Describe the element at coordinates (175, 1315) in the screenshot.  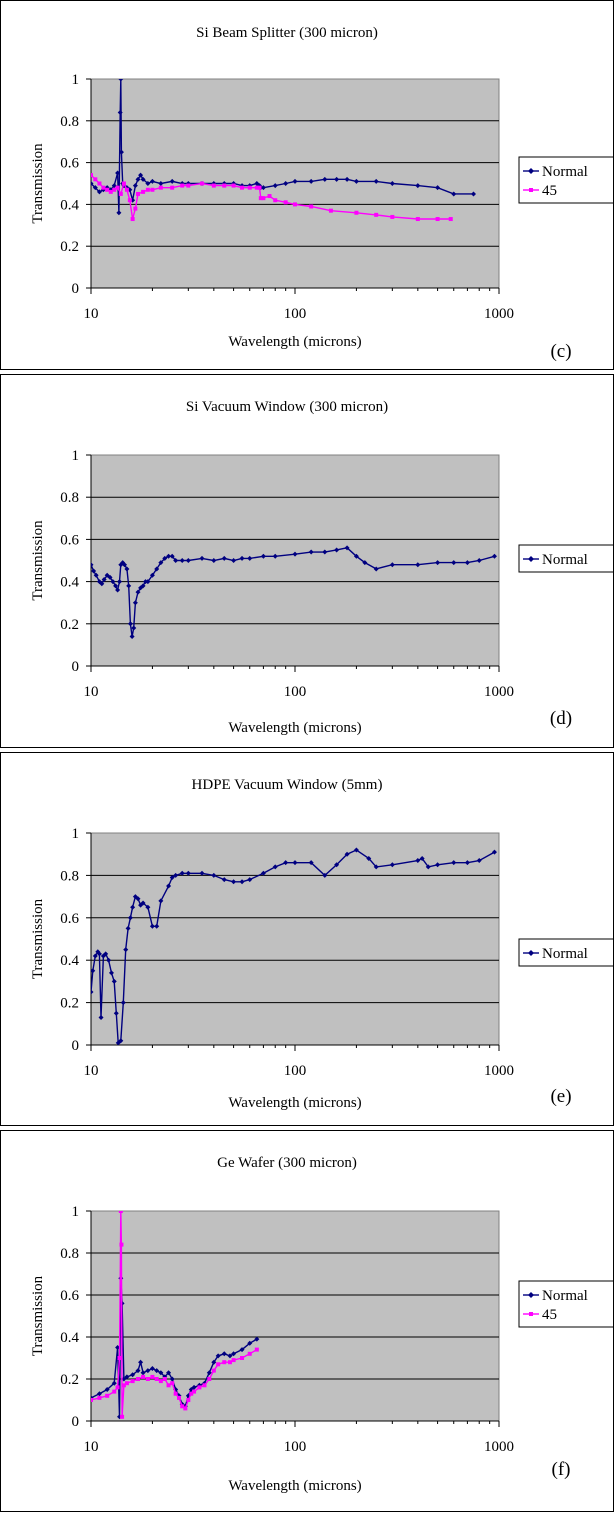
I see `series-s45` at that location.